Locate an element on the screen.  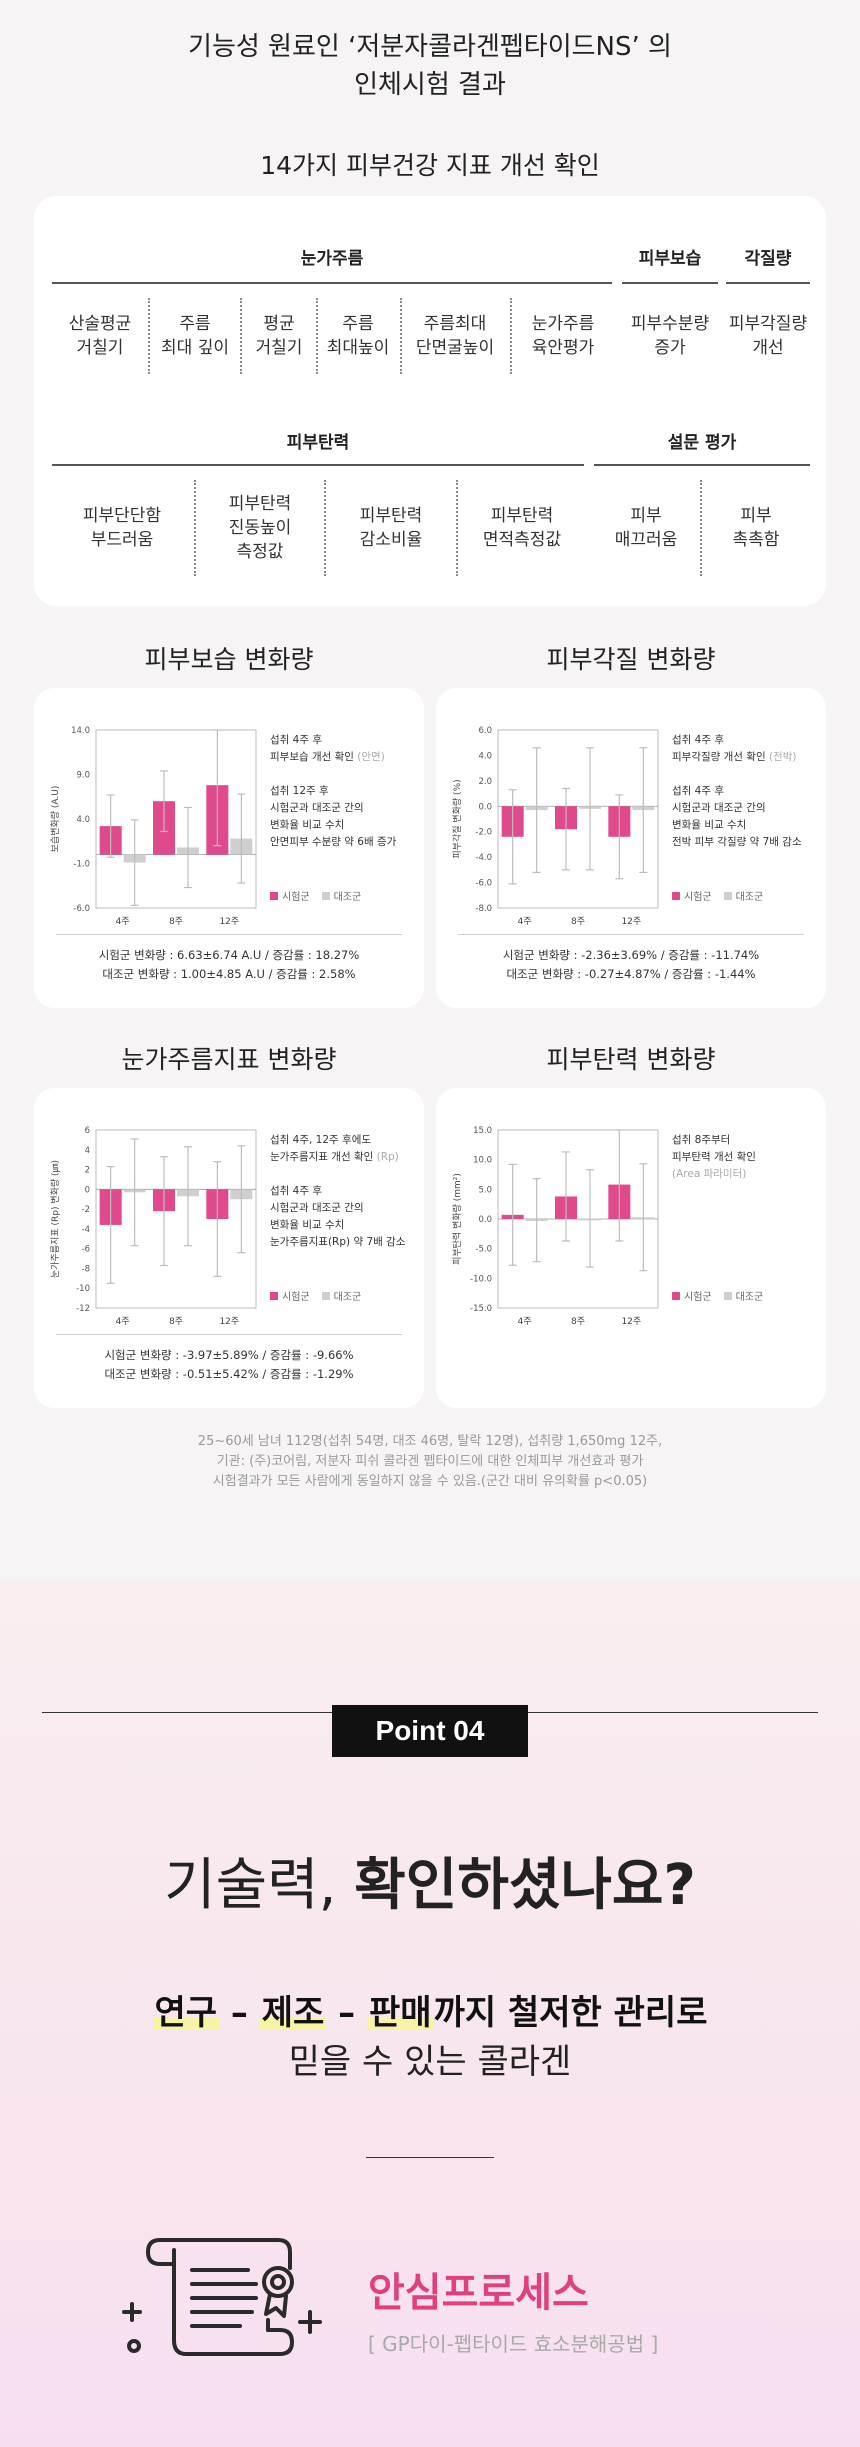
group-title-moisture: 피부보습 is located at coordinates (670, 259).